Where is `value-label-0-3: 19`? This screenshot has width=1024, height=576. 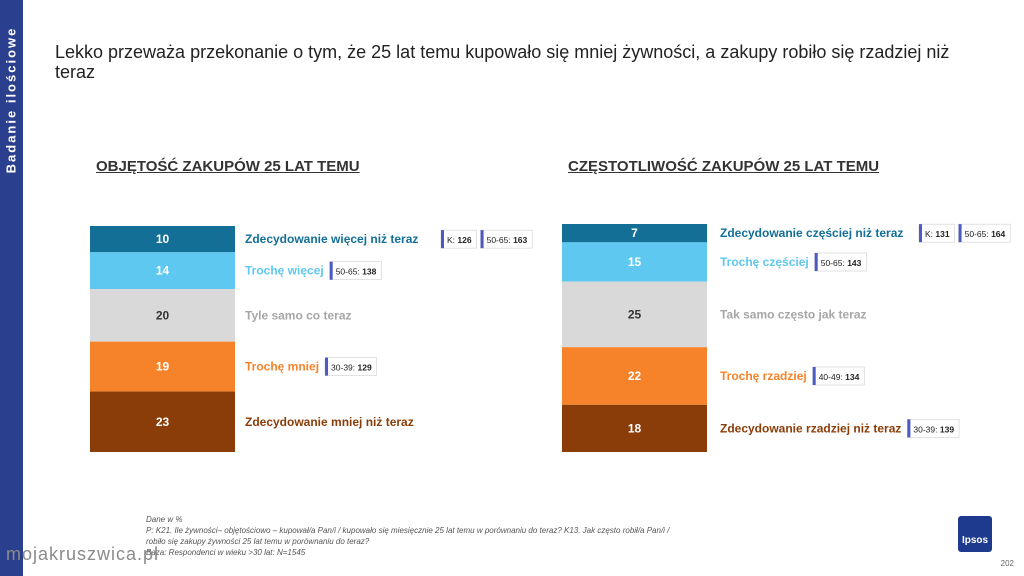 value-label-0-3: 19 is located at coordinates (163, 367).